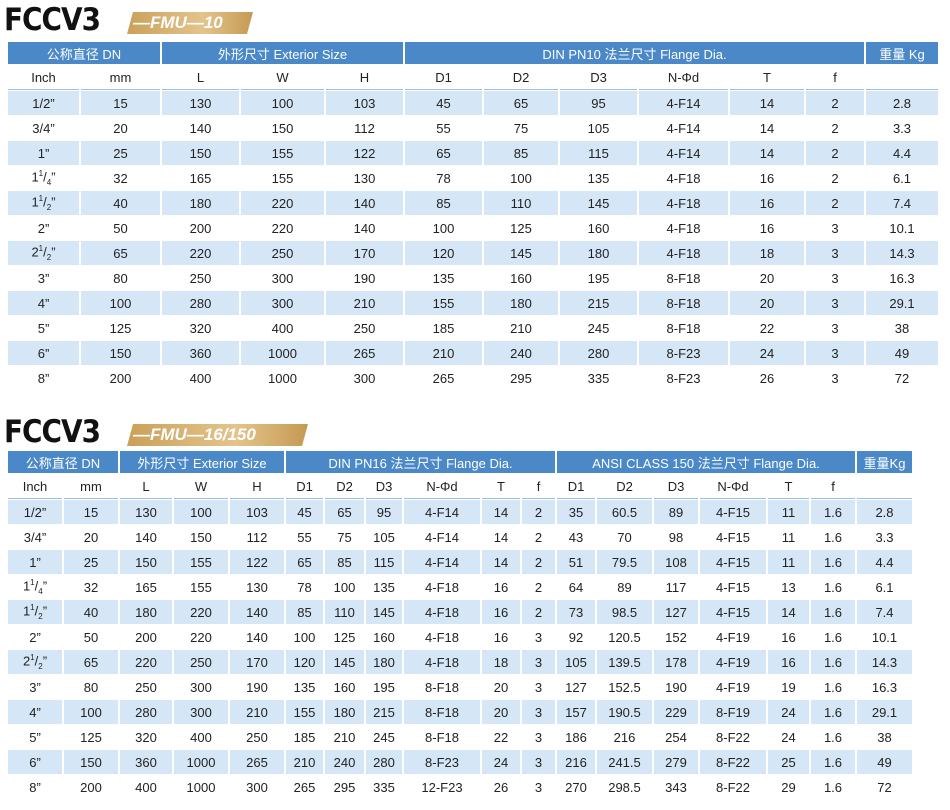  I want to click on table-cell: 190, so click(676, 687).